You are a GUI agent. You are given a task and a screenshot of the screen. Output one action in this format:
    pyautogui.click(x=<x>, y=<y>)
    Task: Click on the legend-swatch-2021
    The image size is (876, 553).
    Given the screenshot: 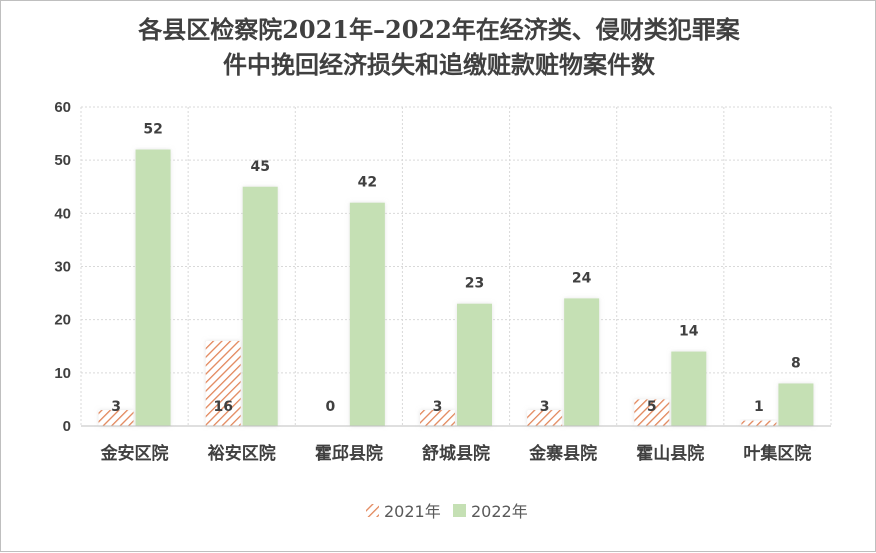 What is the action you would take?
    pyautogui.click(x=372, y=510)
    